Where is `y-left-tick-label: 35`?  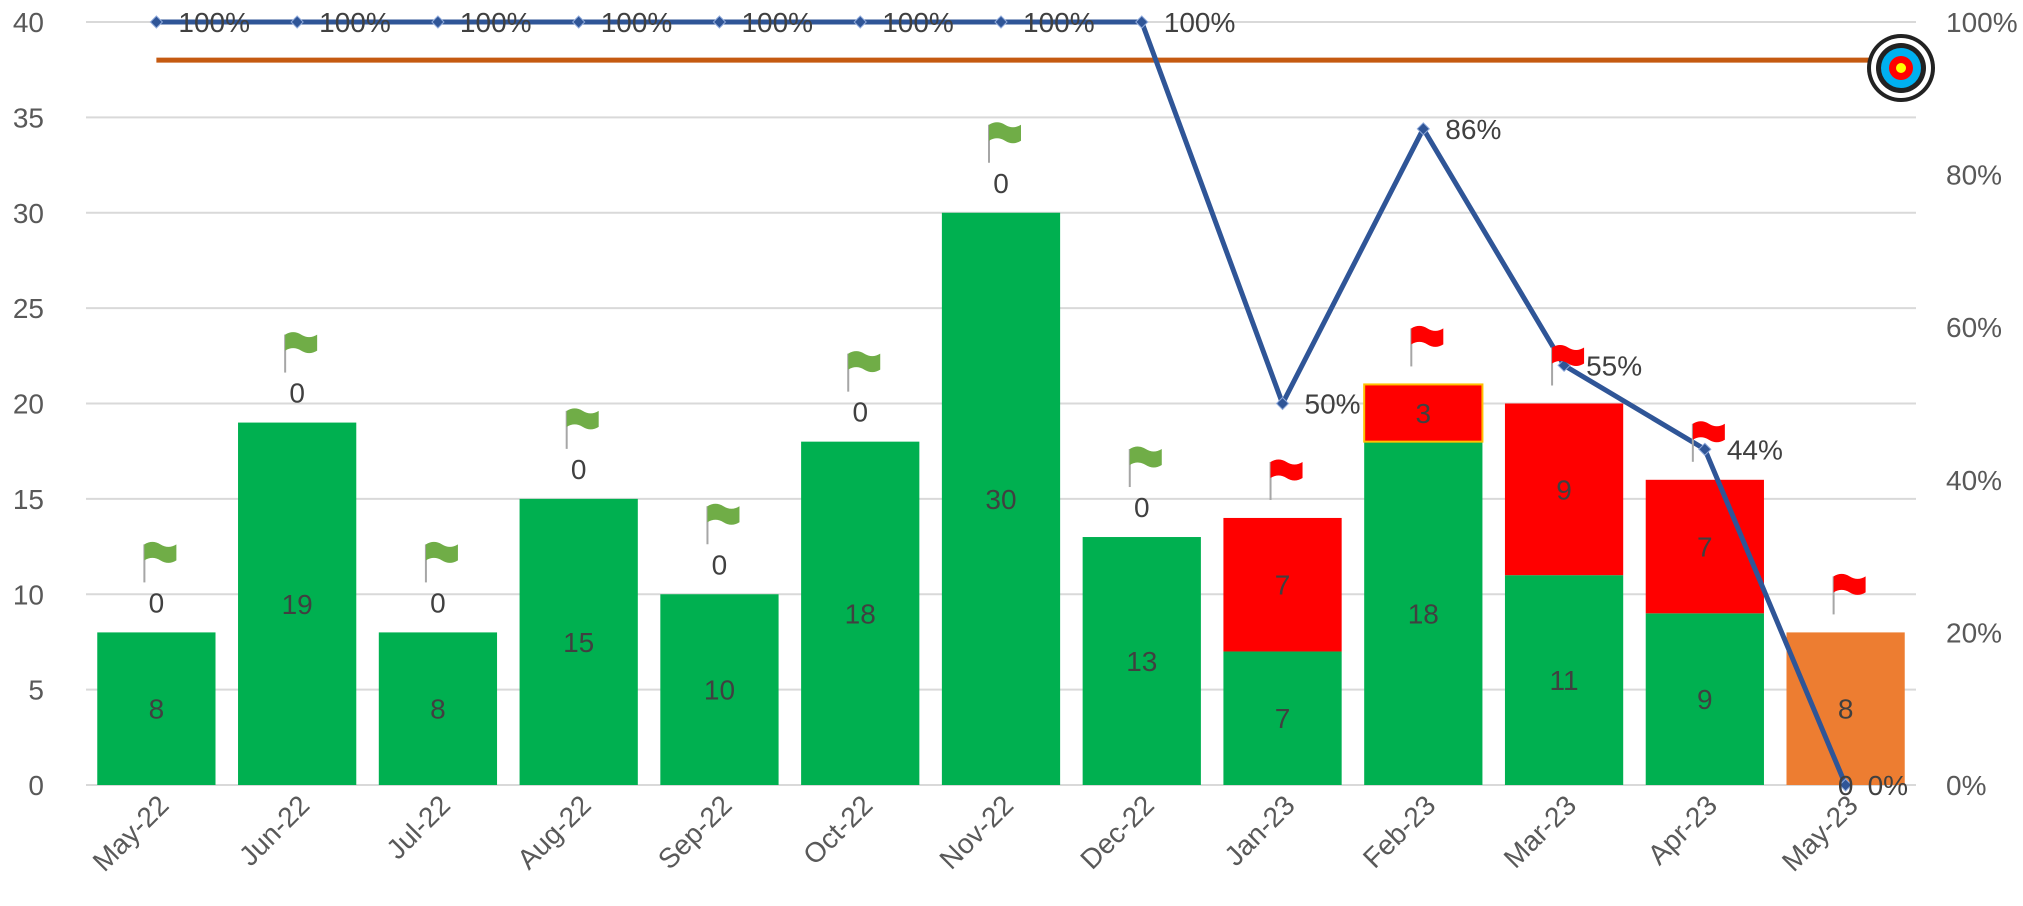 y-left-tick-label: 35 is located at coordinates (28, 117).